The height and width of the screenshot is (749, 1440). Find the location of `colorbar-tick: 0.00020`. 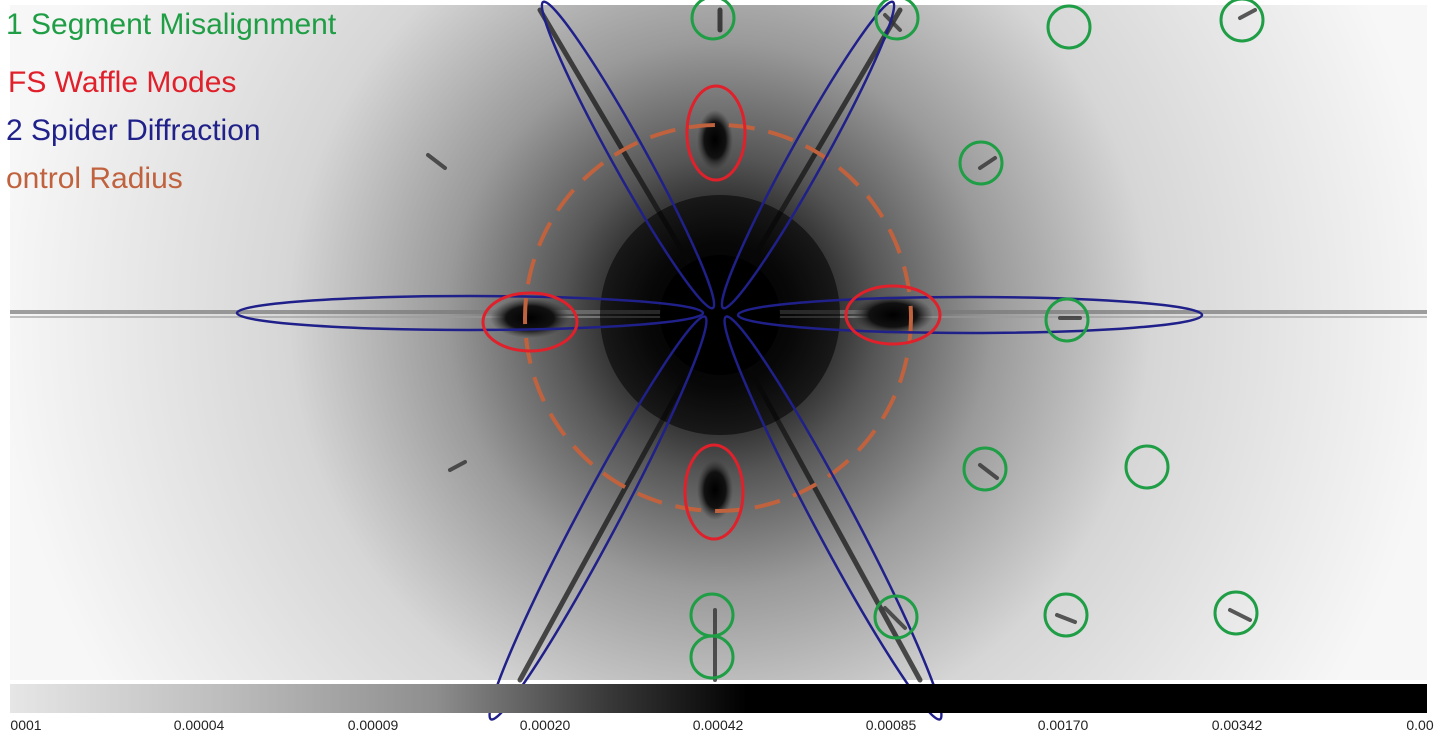

colorbar-tick: 0.00020 is located at coordinates (545, 725).